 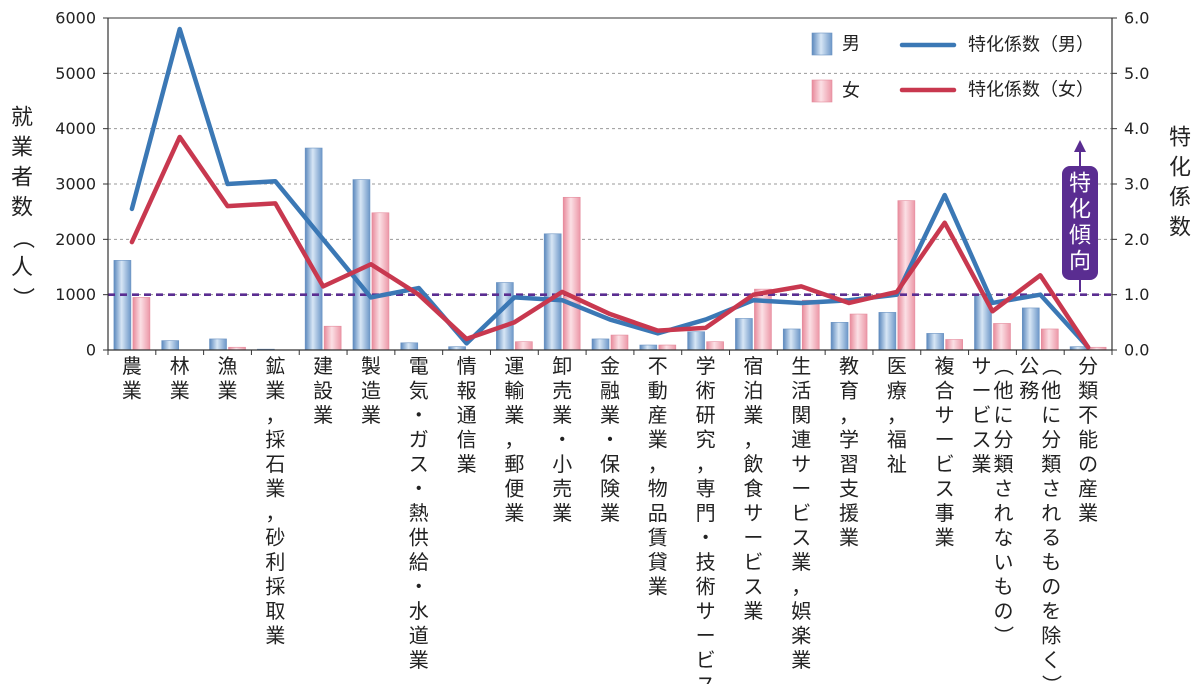 I want to click on svg-text: 分, so click(x=1088, y=366).